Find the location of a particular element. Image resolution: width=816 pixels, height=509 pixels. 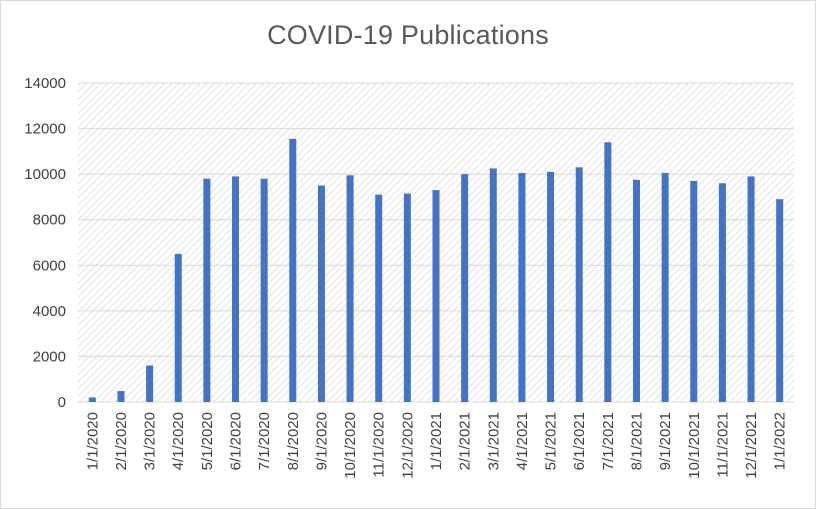

x-tick-label: 12/1/2021 is located at coordinates (751, 445).